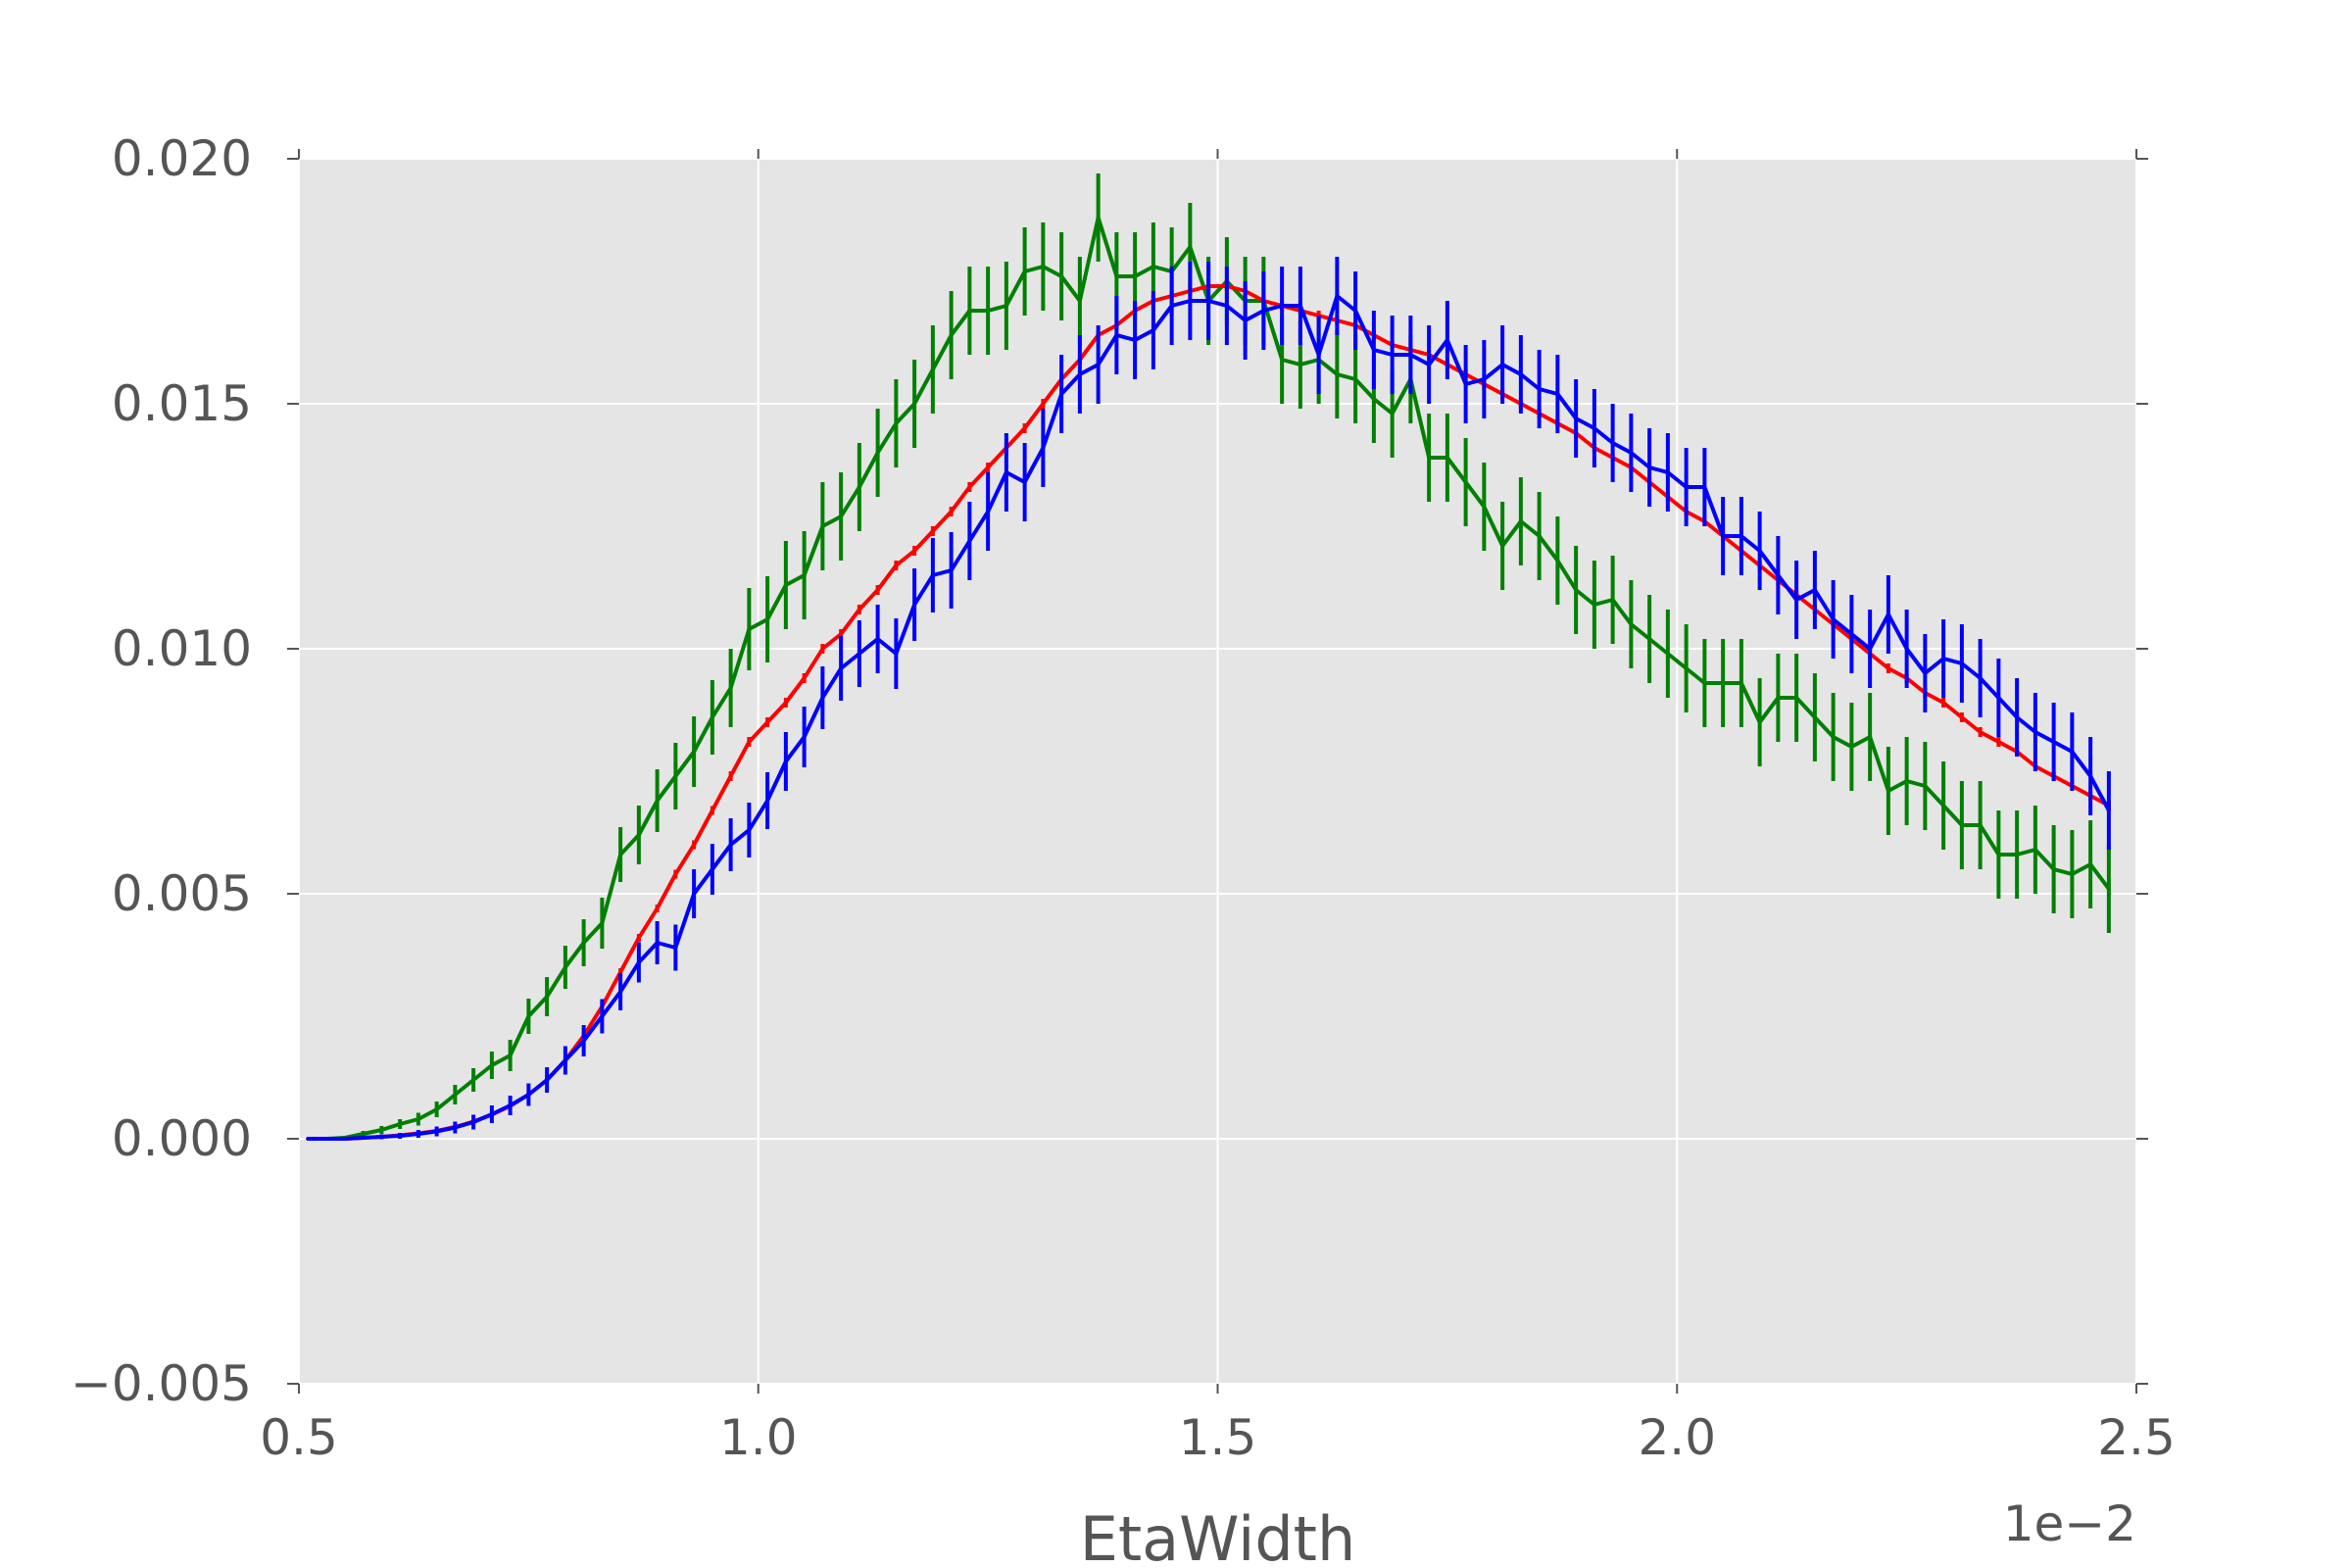 The height and width of the screenshot is (1568, 2352). I want to click on x-tick-label: 2.5, so click(2136, 1437).